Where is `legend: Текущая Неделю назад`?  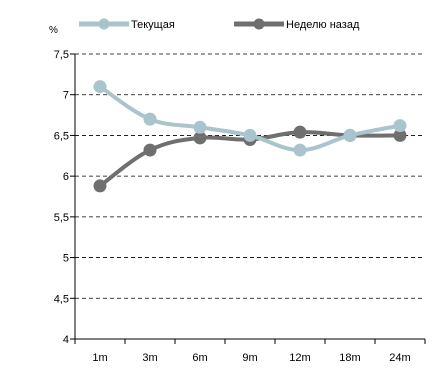 legend: Текущая Неделю назад is located at coordinates (219, 24).